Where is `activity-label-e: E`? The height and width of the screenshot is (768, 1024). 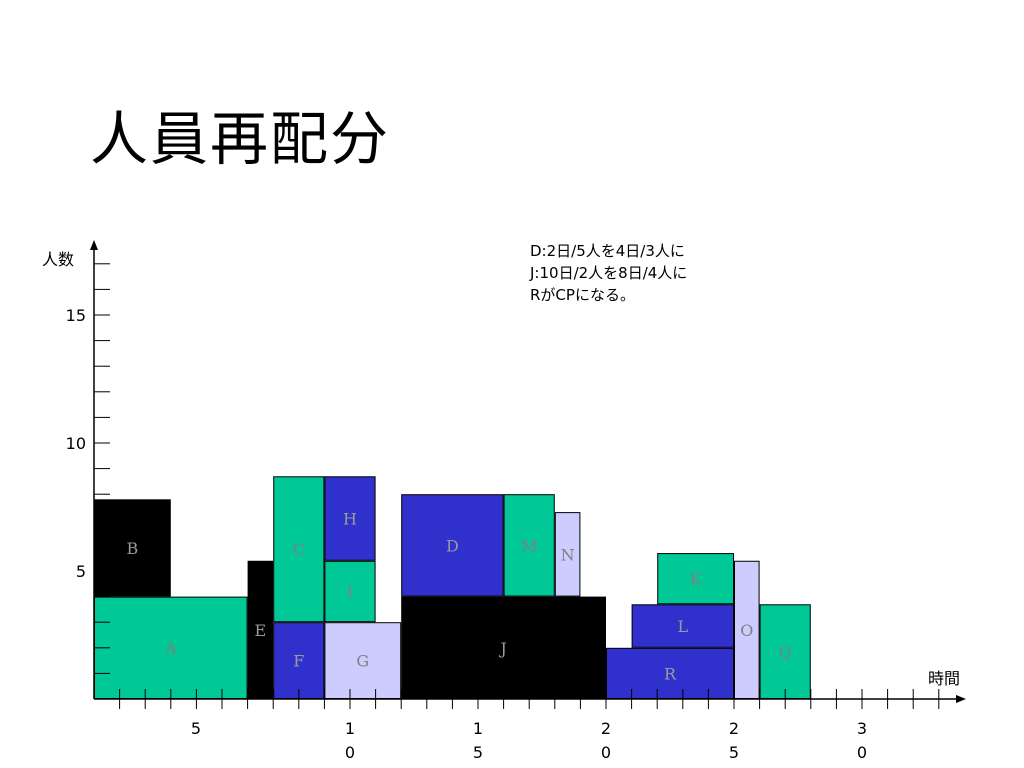 activity-label-e: E is located at coordinates (261, 630).